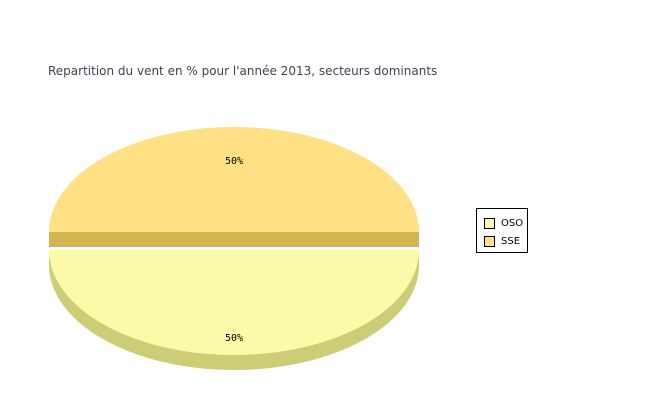 The image size is (650, 400). I want to click on legend: OSO SSE, so click(502, 230).